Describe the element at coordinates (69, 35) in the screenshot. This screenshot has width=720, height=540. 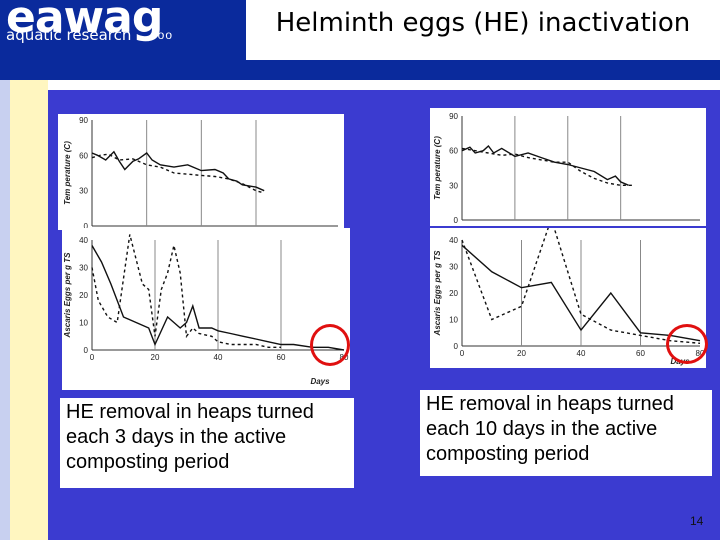
I see `logo-subtitle: aquatic research` at that location.